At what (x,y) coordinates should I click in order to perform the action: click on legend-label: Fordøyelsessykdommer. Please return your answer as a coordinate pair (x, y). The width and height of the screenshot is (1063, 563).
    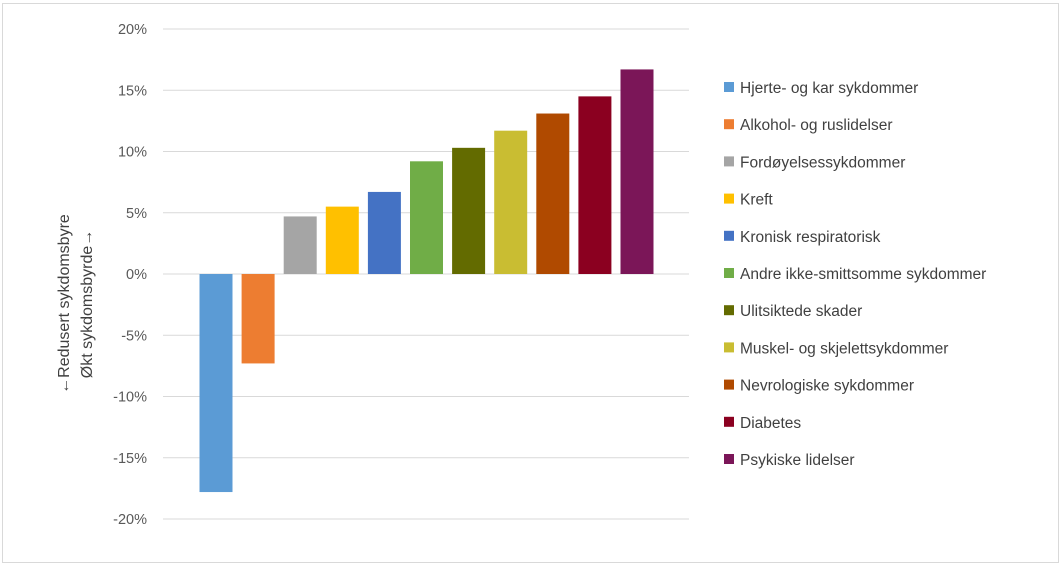
    Looking at the image, I should click on (822, 162).